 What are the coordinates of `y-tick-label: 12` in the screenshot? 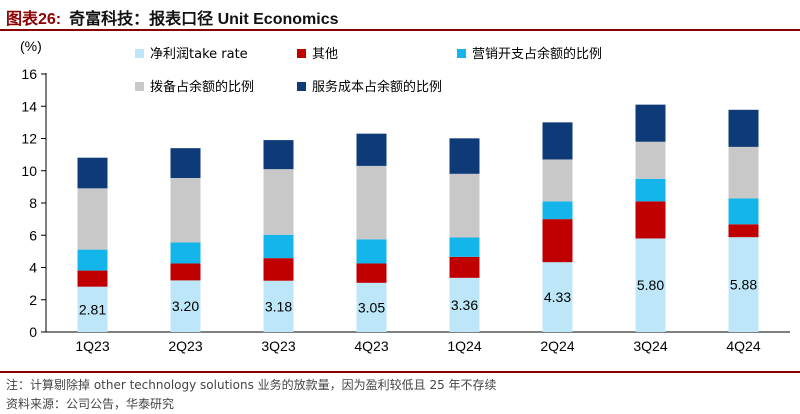 It's located at (29, 139).